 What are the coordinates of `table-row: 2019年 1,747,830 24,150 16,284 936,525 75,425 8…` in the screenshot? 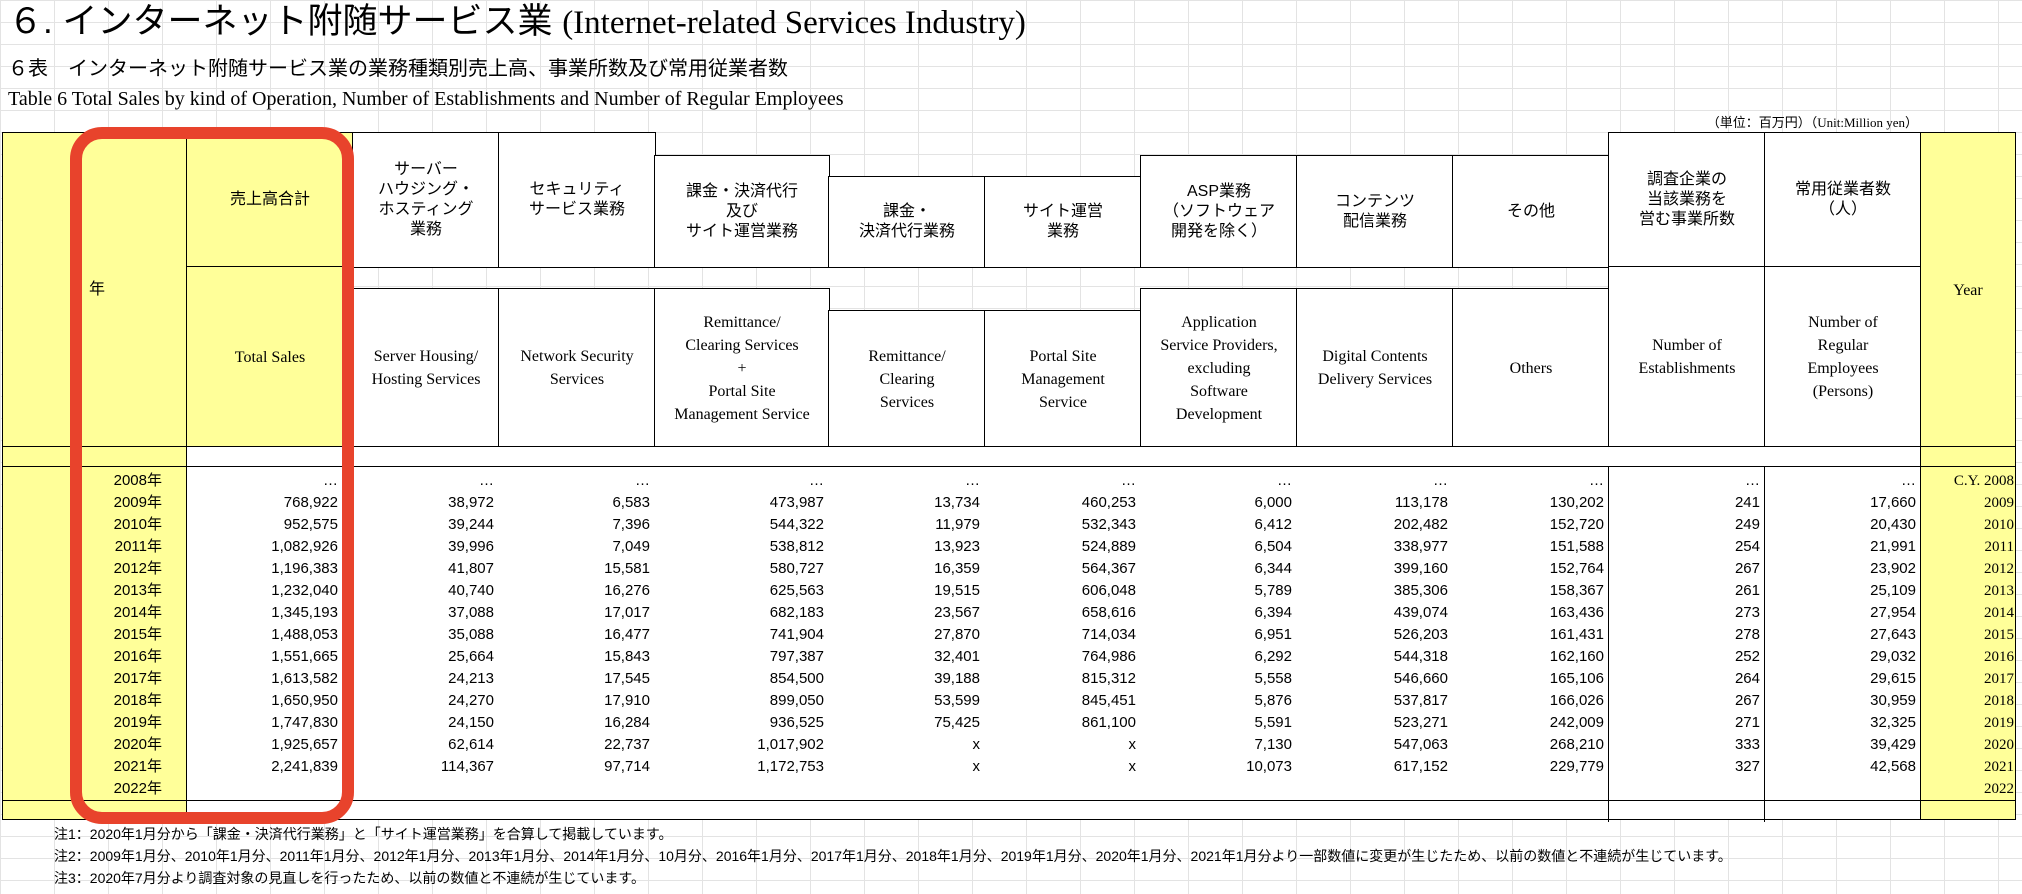 It's located at (1063, 722).